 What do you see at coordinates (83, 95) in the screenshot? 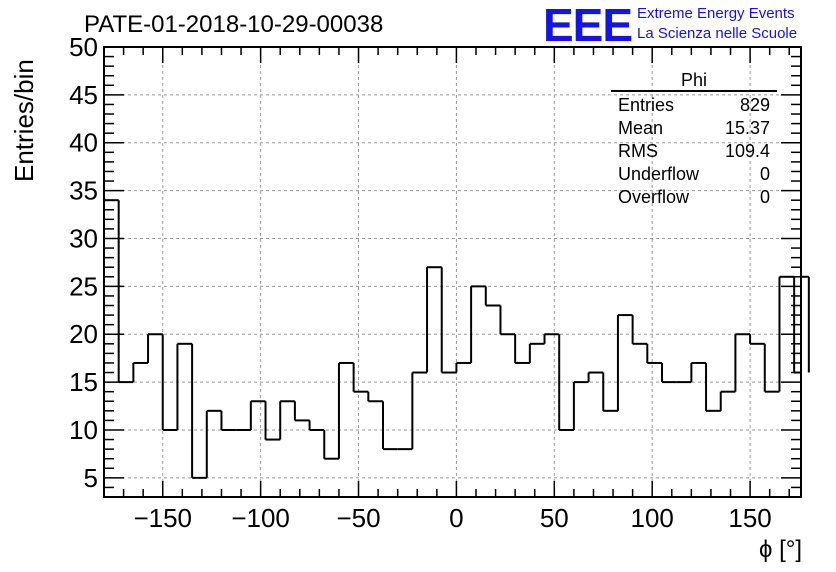
I see `y-tick-label: 45` at bounding box center [83, 95].